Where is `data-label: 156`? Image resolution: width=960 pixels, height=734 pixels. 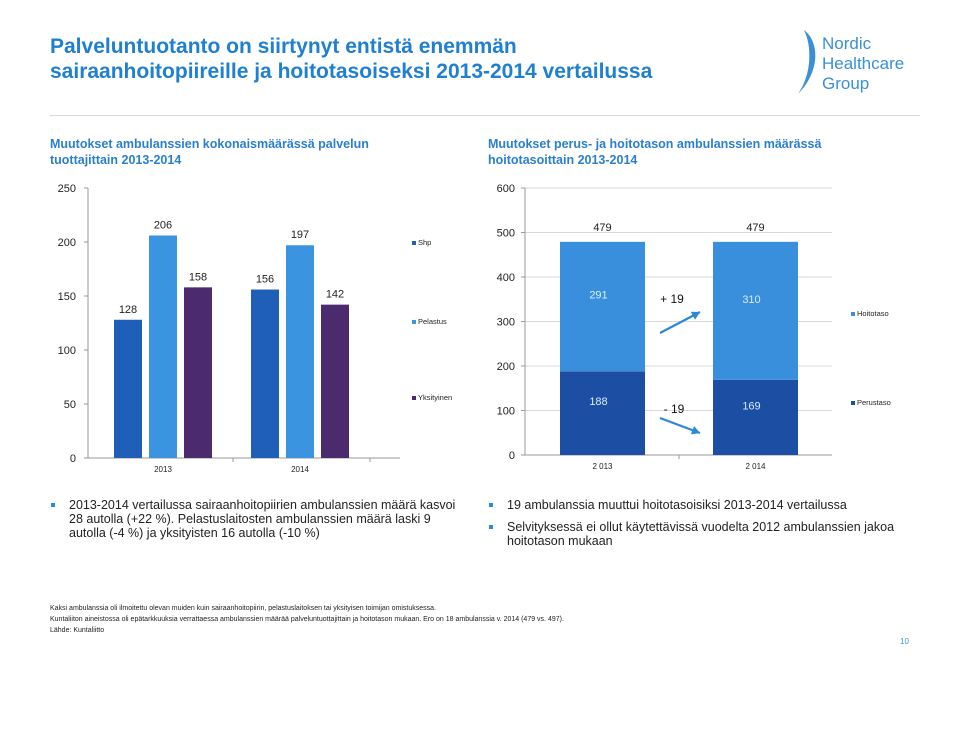
data-label: 156 is located at coordinates (265, 280).